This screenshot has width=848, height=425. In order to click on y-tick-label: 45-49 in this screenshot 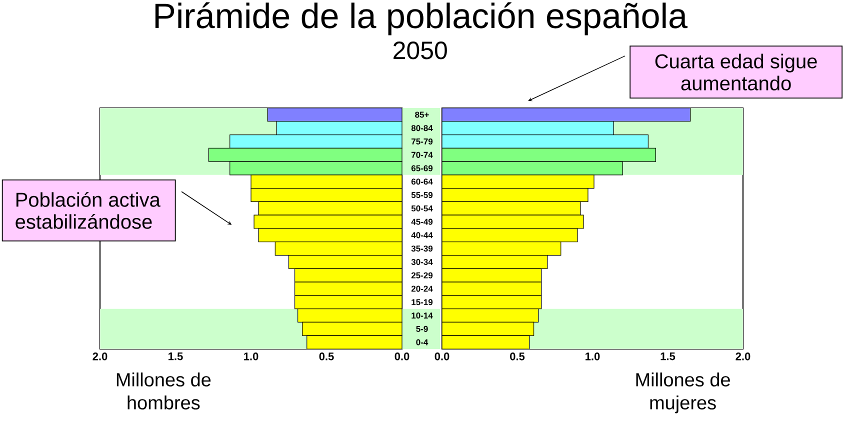, I will do `click(422, 221)`.